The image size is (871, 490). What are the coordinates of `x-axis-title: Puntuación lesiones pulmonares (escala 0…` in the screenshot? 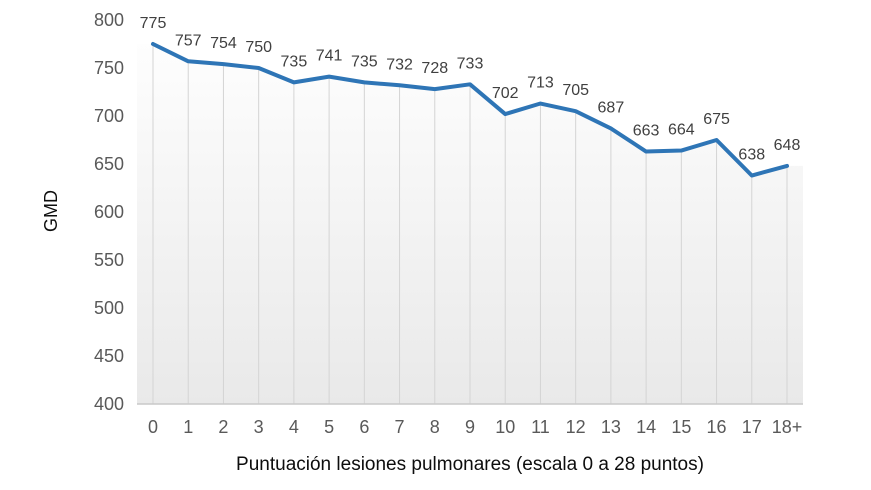 It's located at (470, 464).